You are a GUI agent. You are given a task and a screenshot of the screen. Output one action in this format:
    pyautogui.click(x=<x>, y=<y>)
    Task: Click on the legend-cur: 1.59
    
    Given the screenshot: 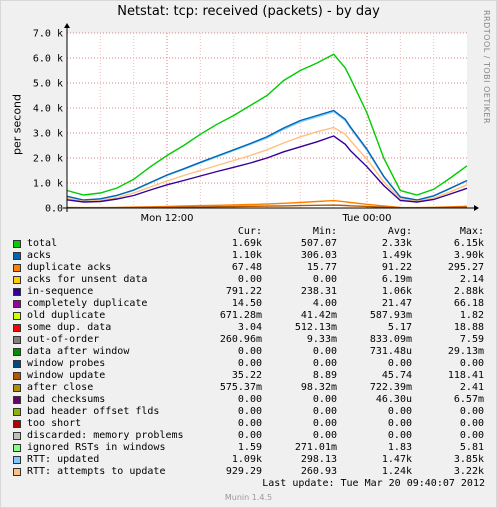 What is the action you would take?
    pyautogui.click(x=249, y=447)
    